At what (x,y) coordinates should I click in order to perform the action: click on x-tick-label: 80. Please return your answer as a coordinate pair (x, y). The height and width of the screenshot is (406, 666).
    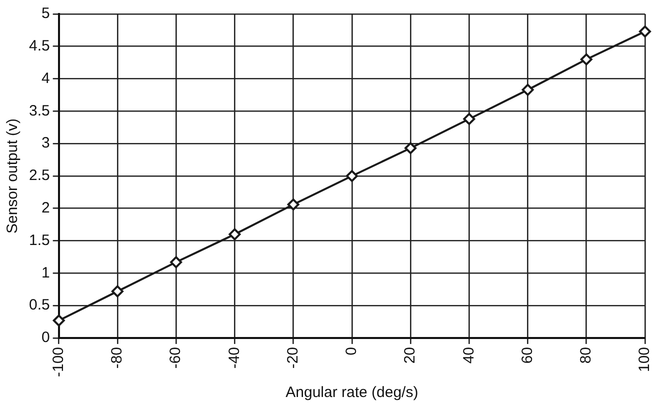
    Looking at the image, I should click on (586, 355).